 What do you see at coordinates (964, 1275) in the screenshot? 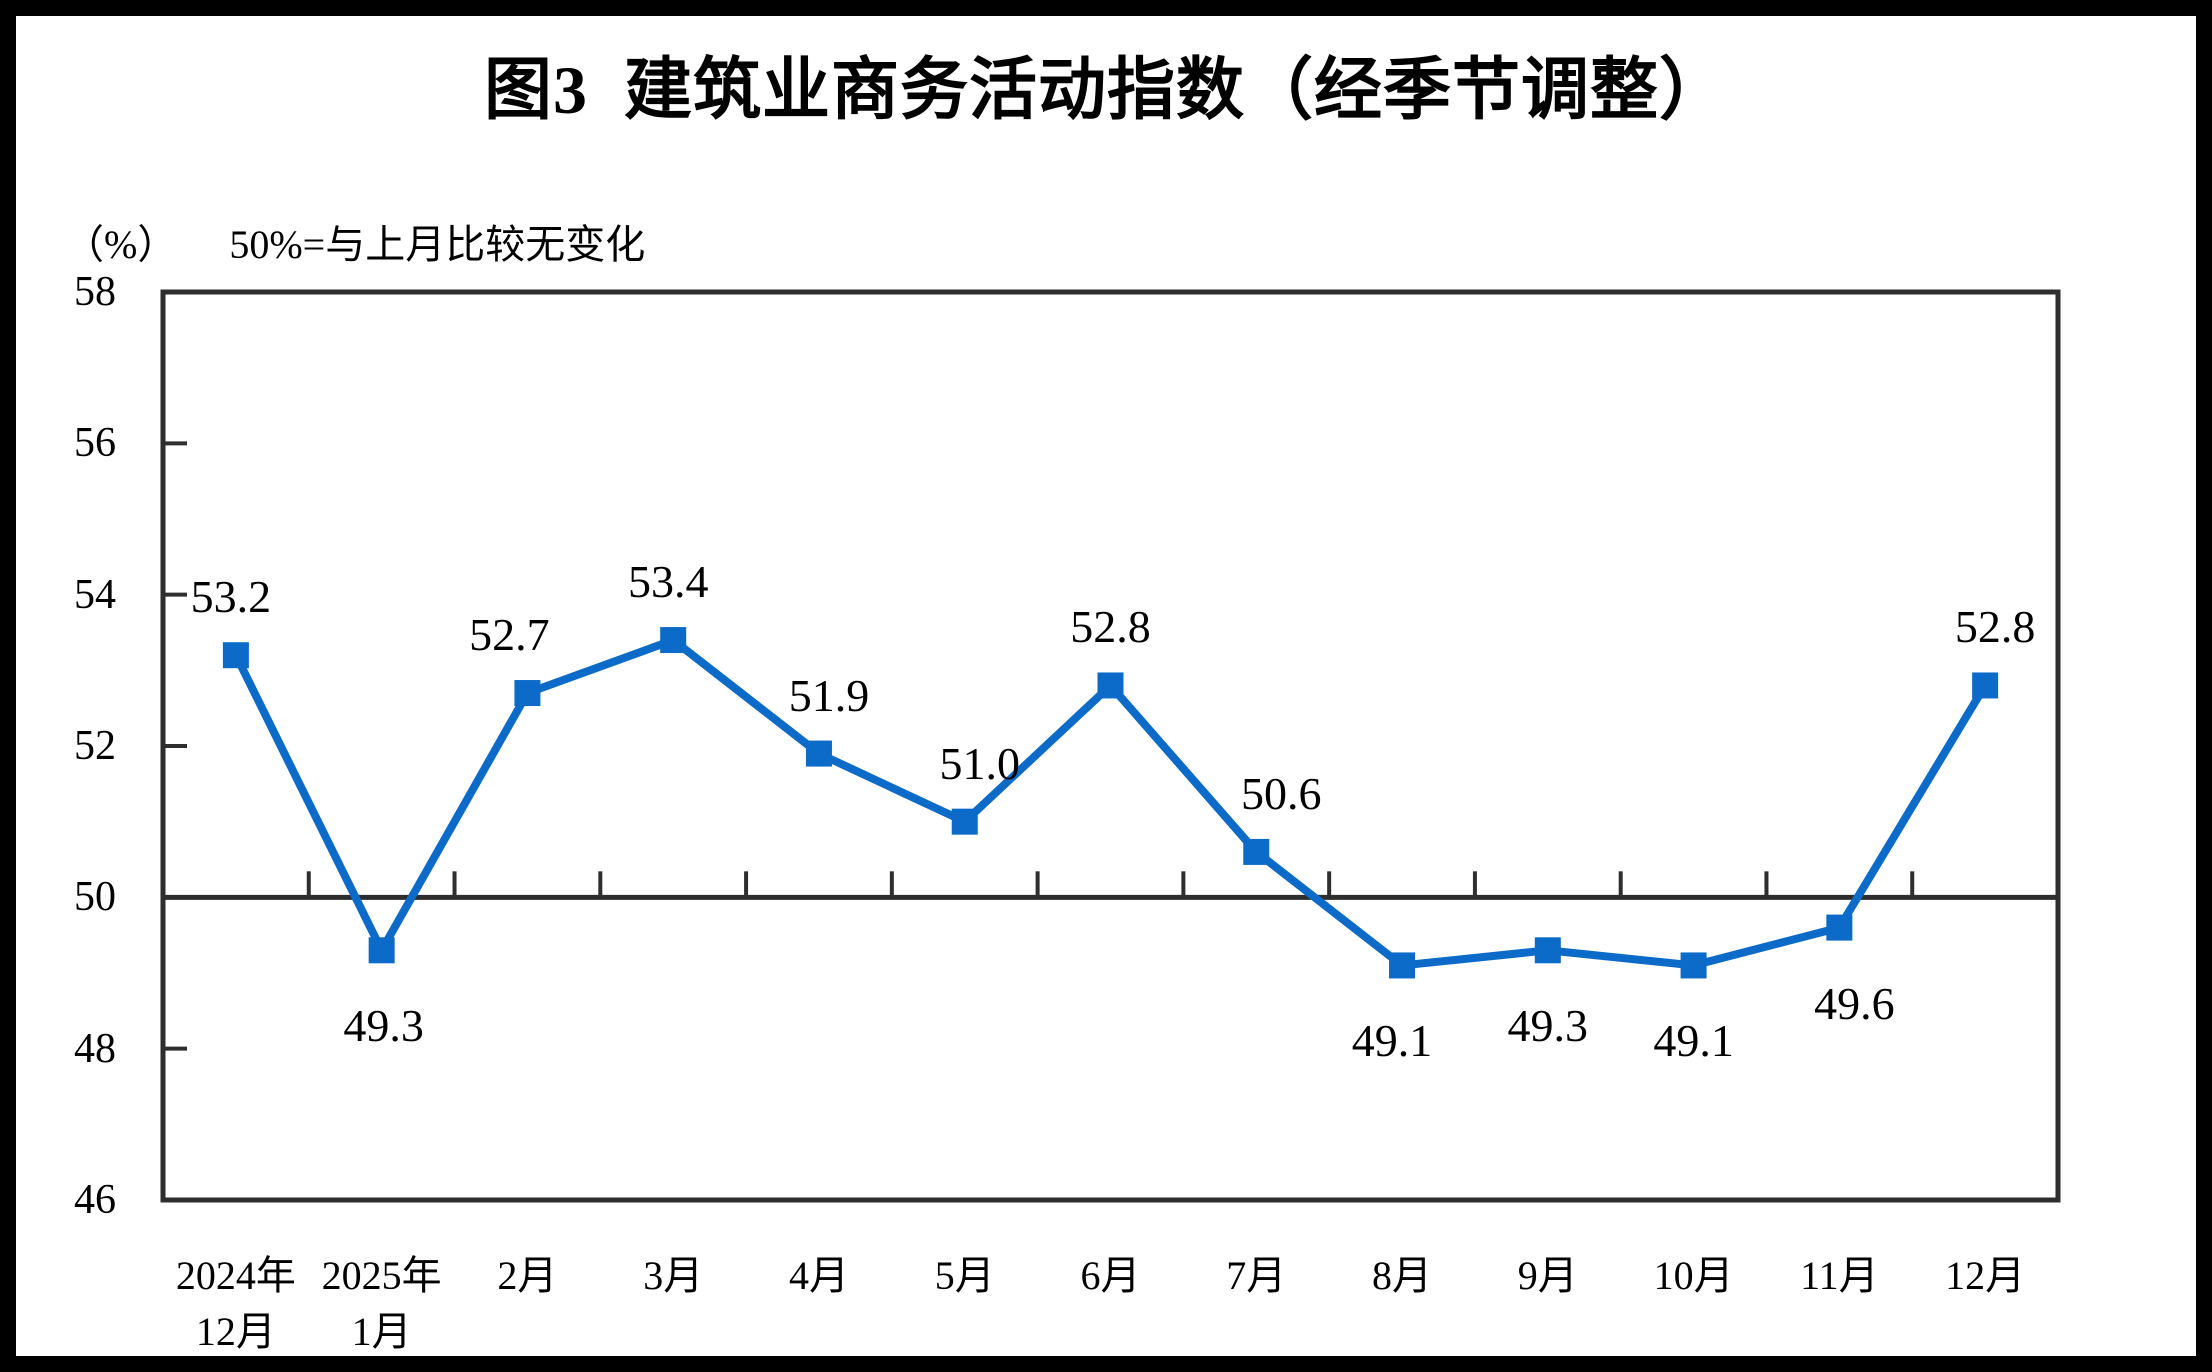
I see `x-tick-label: 5月` at bounding box center [964, 1275].